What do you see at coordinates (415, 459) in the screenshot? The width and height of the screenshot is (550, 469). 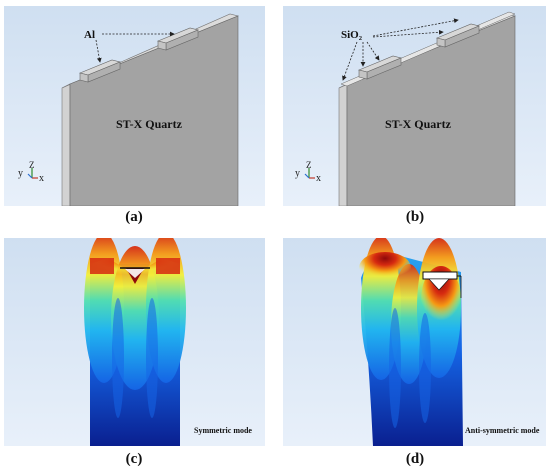 I see `panel-d-label: (d)` at bounding box center [415, 459].